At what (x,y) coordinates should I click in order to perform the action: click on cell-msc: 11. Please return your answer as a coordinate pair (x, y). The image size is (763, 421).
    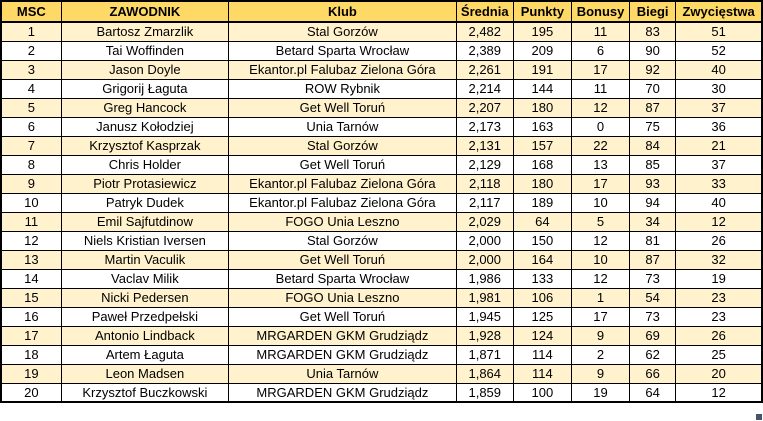
    Looking at the image, I should click on (31, 221).